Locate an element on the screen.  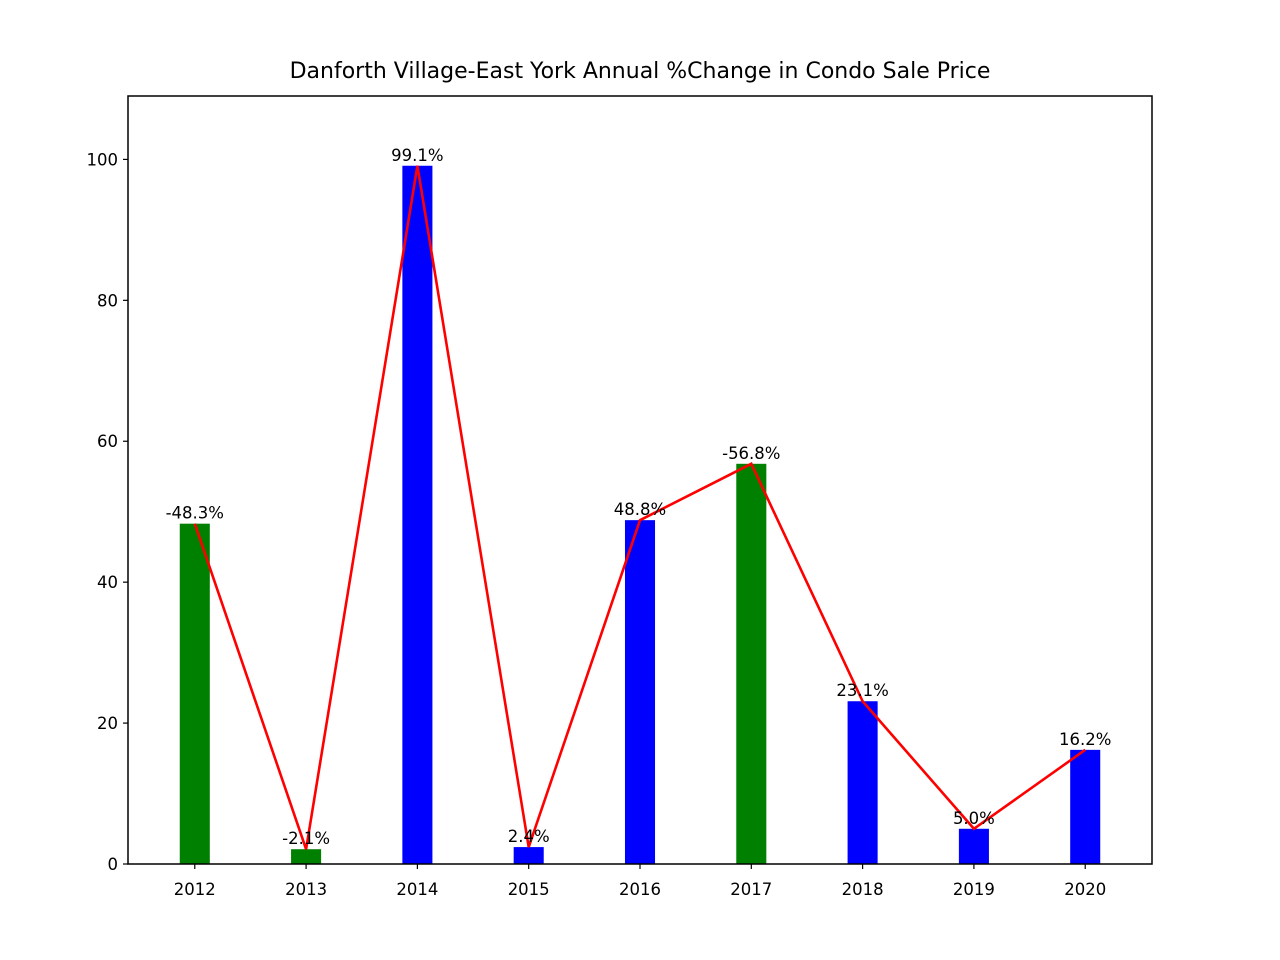
data-label-2020: 16.2% is located at coordinates (1085, 739).